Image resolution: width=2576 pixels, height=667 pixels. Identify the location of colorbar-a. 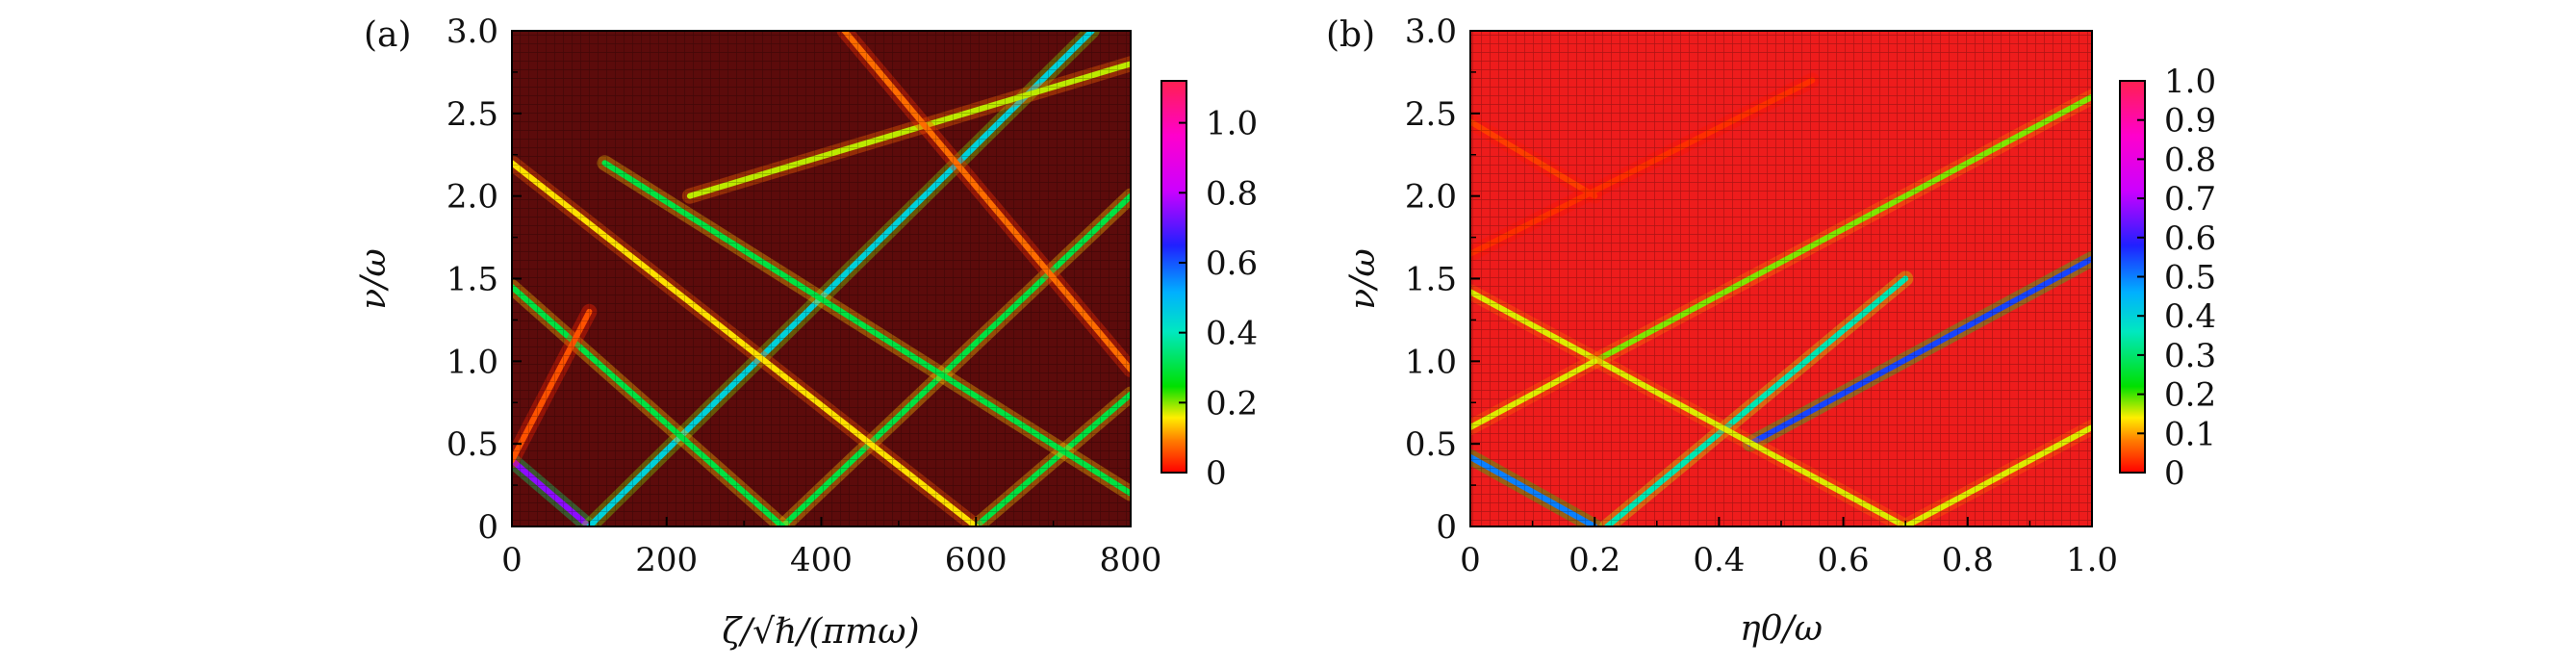
(1173, 277).